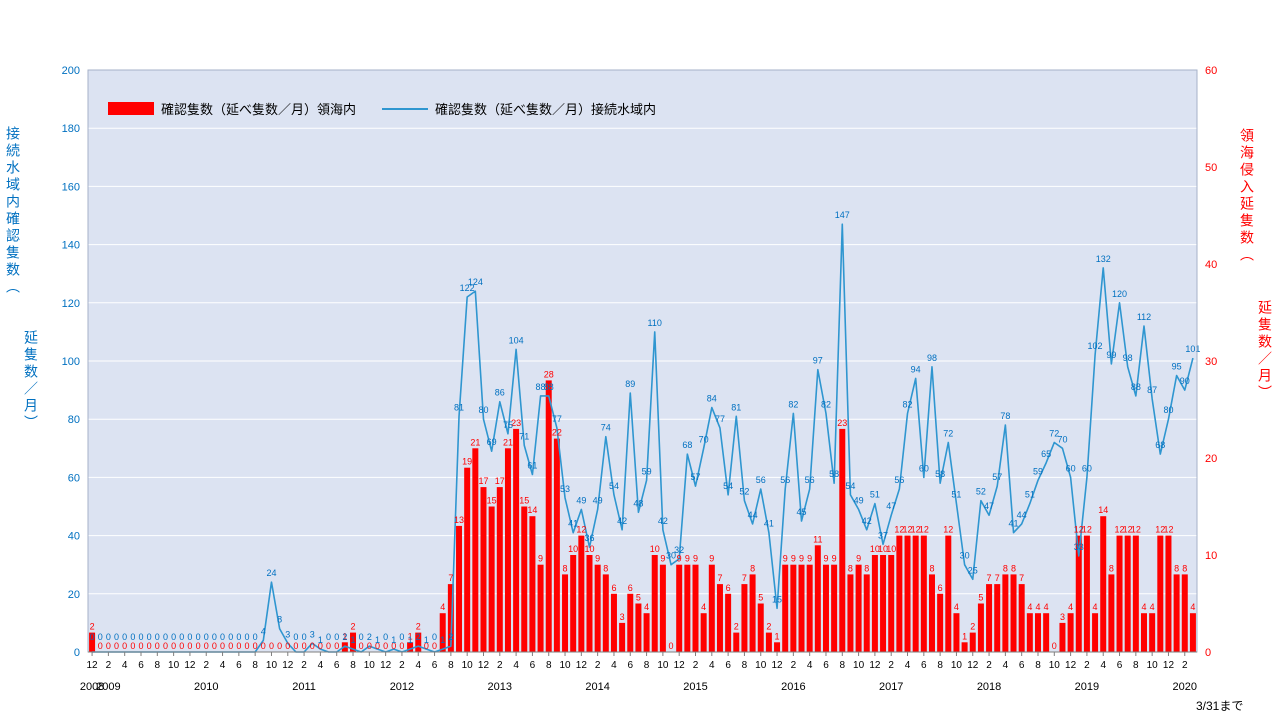 This screenshot has height=720, width=1280. What do you see at coordinates (940, 474) in the screenshot?
I see `svg-text: 58` at bounding box center [940, 474].